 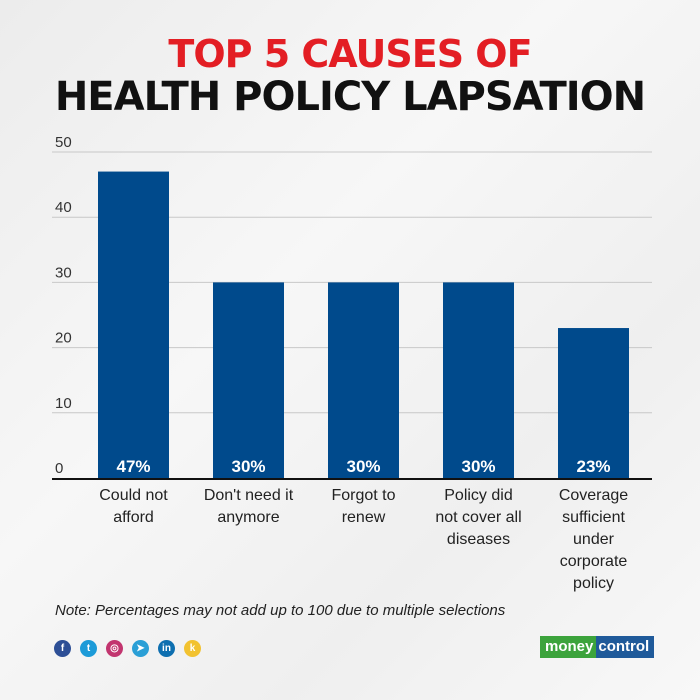 I want to click on y-tick-label: 50, so click(x=63, y=142).